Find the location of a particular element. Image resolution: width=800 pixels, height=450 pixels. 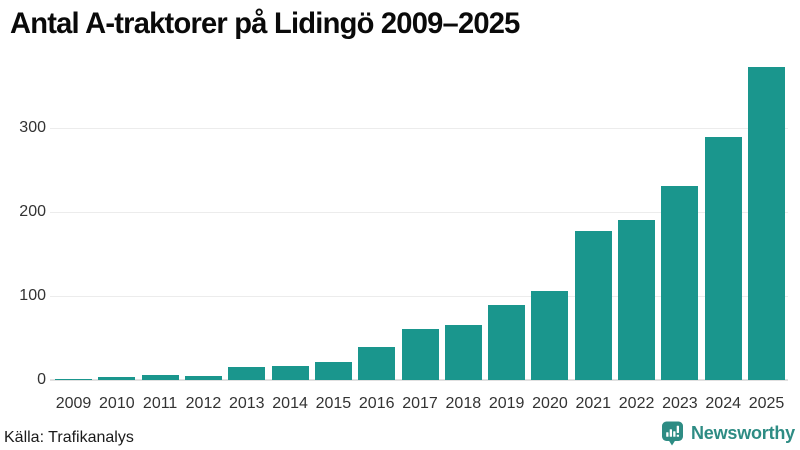

x-tick-label-2012: 2012 is located at coordinates (203, 403).